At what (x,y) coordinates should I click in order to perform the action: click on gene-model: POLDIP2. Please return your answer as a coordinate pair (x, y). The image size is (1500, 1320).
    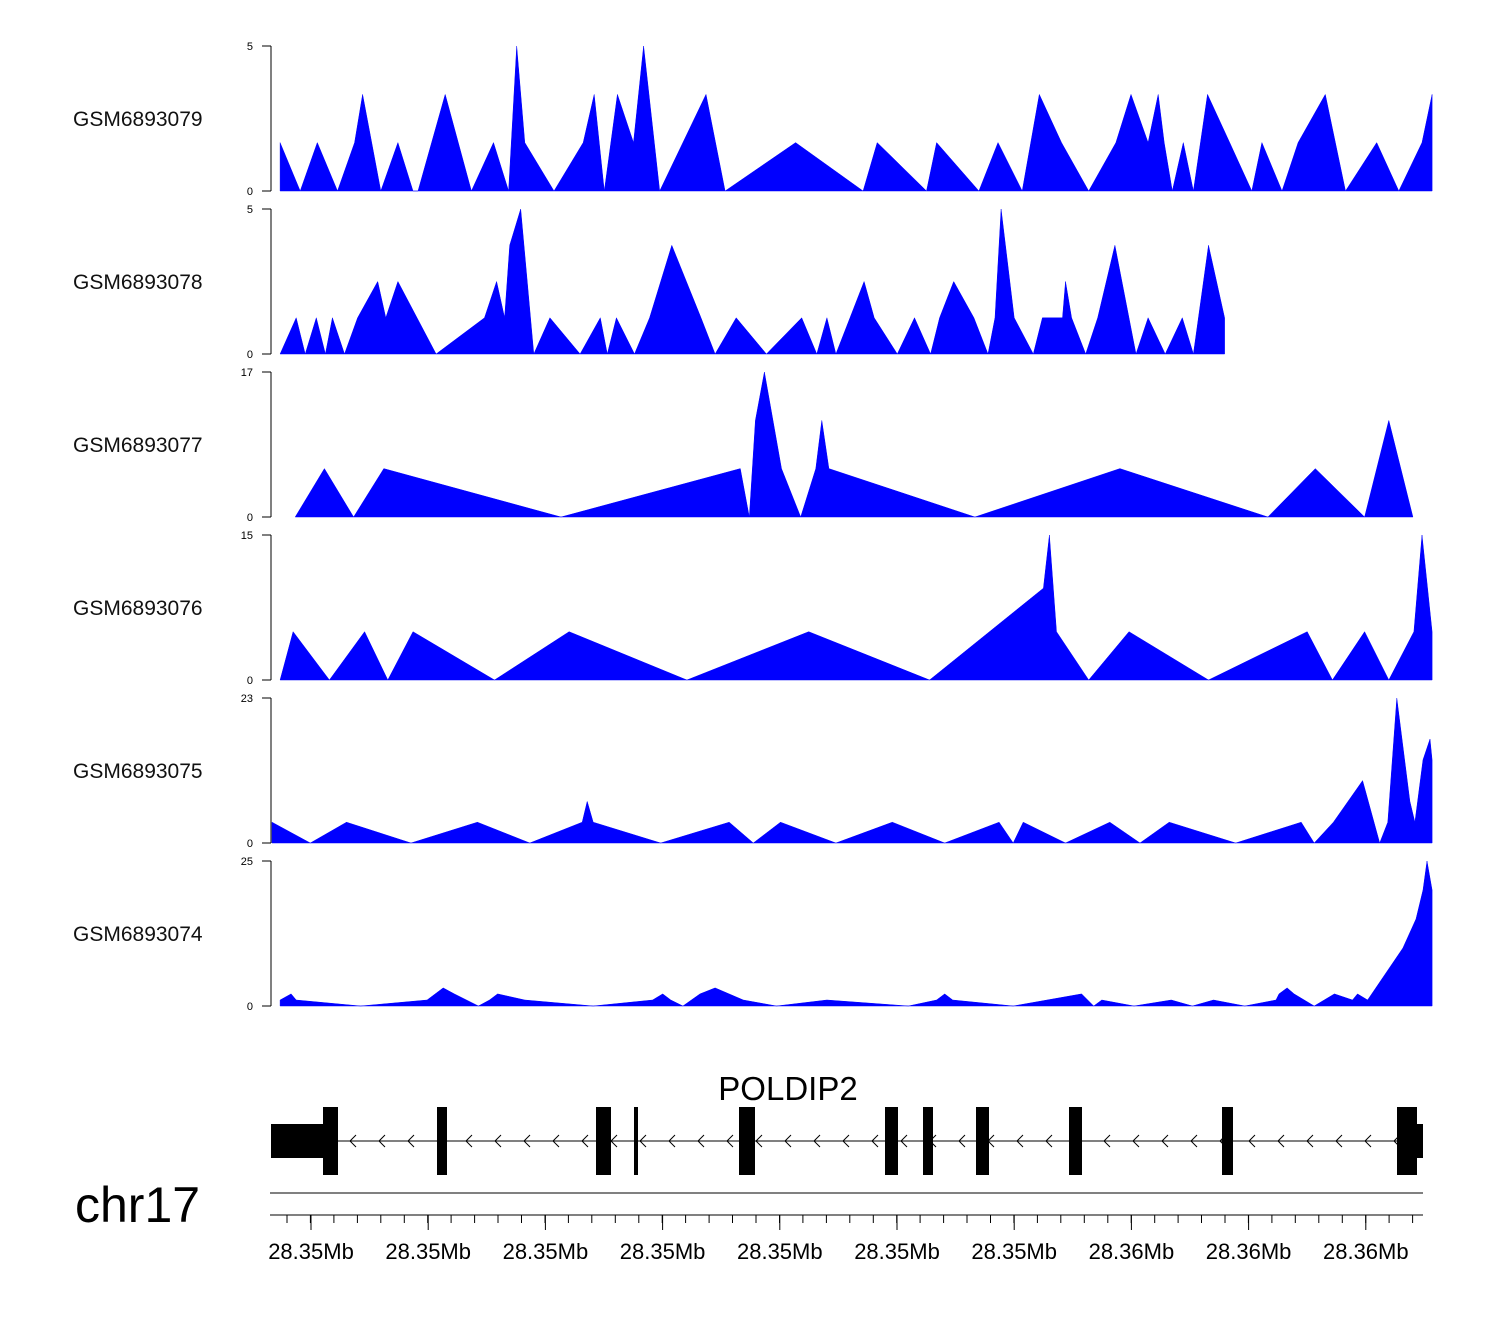
    Looking at the image, I should click on (847, 1122).